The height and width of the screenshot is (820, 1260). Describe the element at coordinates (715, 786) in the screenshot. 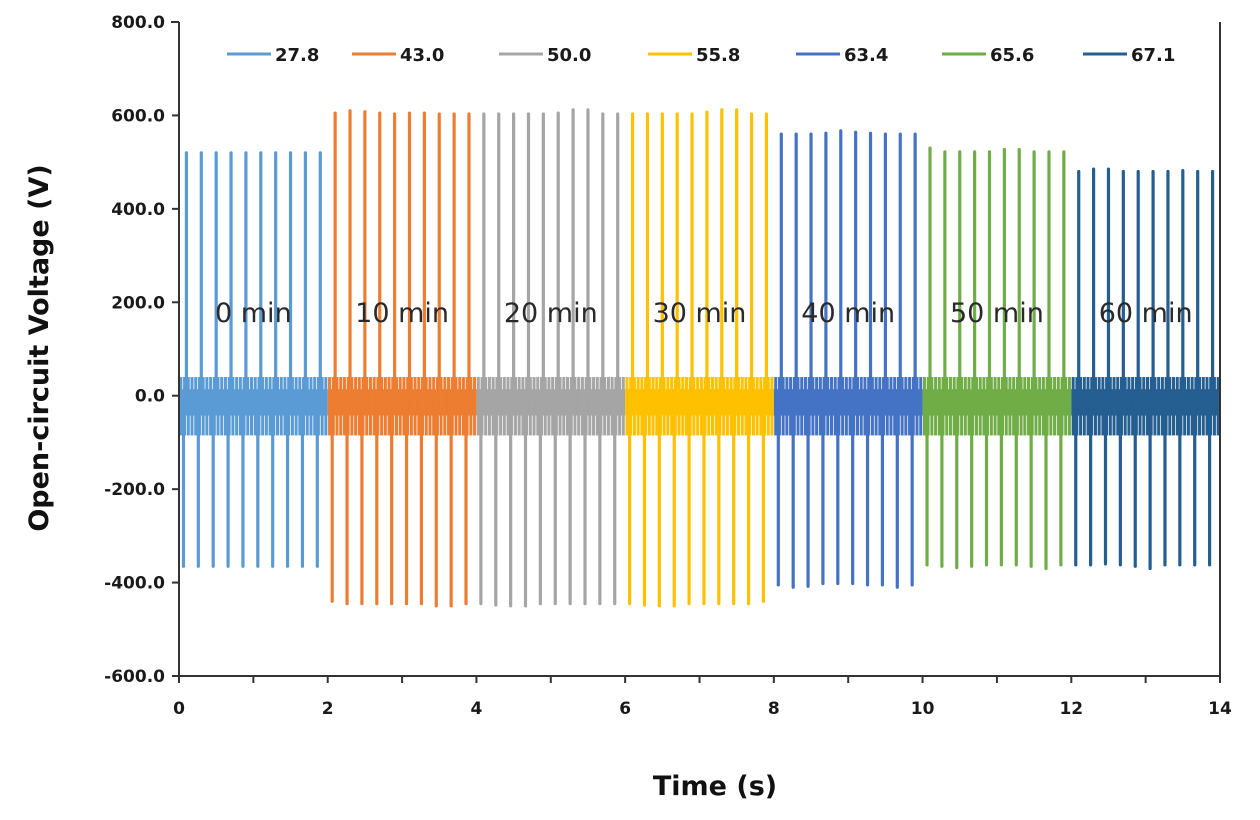

I see `x-axis-title: Time (s)` at that location.